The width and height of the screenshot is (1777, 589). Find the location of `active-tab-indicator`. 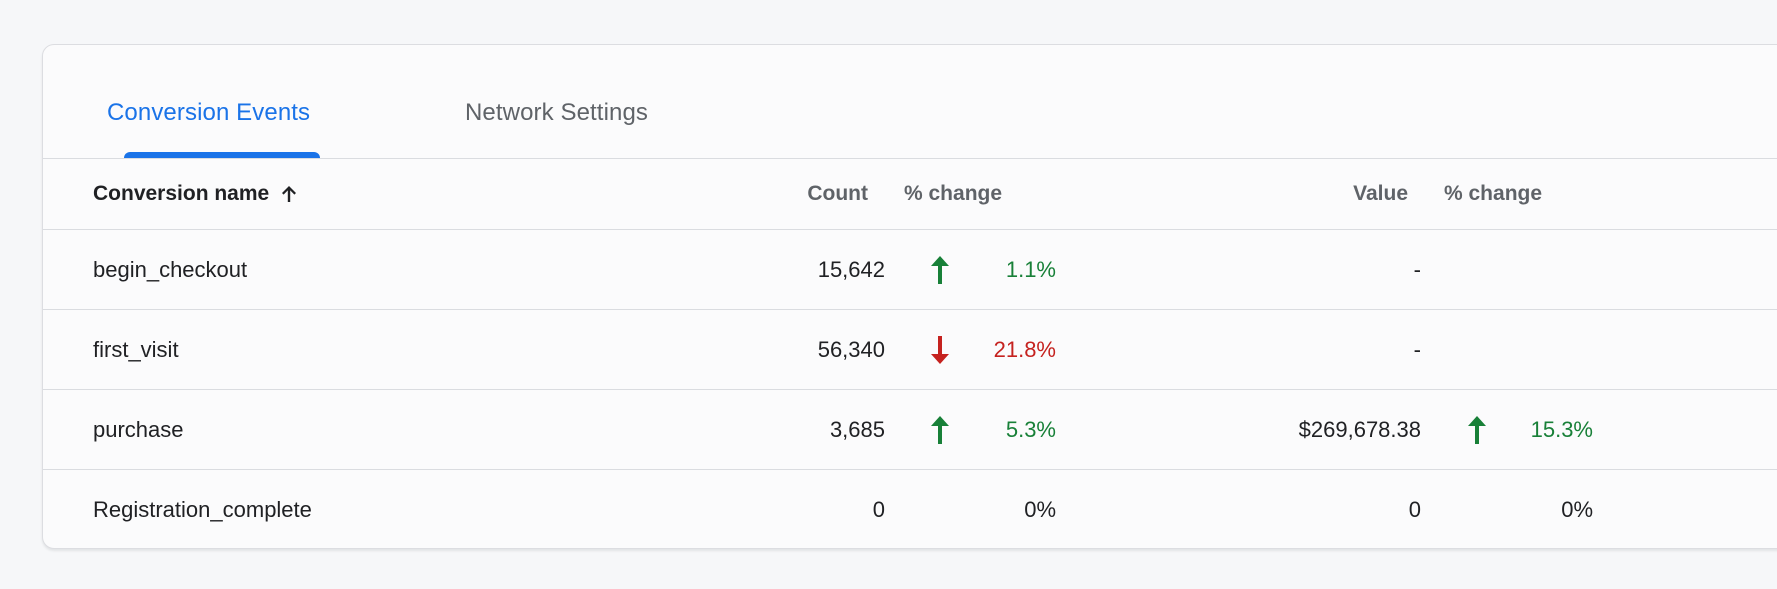

active-tab-indicator is located at coordinates (222, 155).